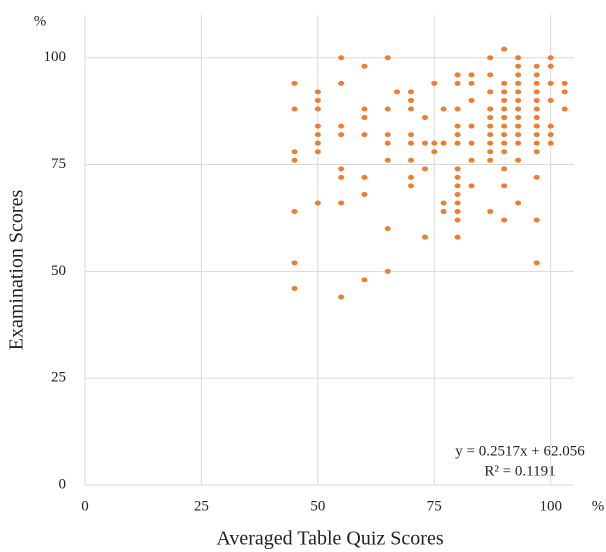 The width and height of the screenshot is (606, 552). Describe the element at coordinates (201, 506) in the screenshot. I see `x-tick-label: 25` at that location.